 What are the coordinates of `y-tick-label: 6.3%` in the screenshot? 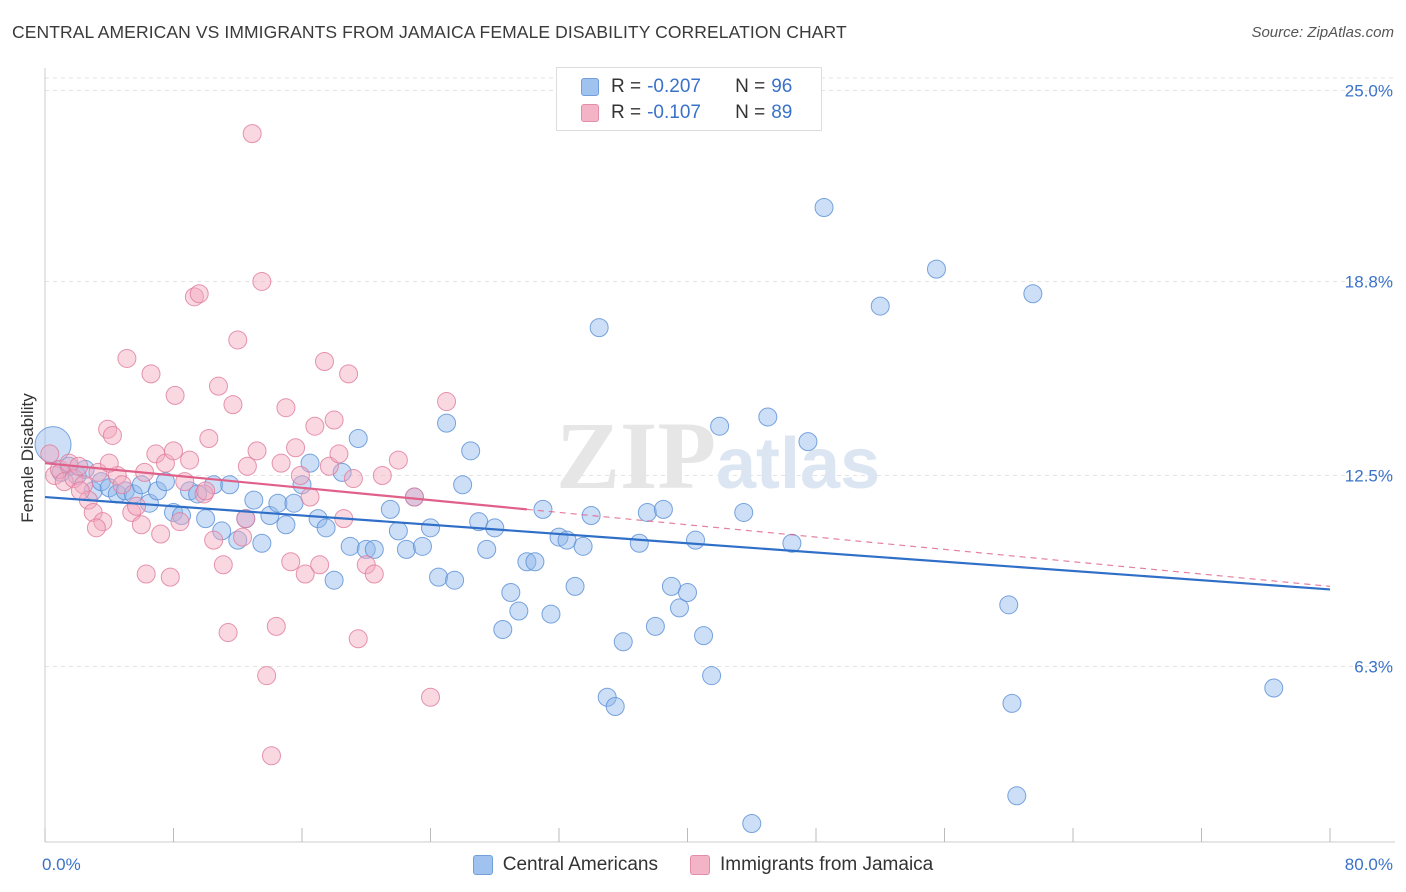 It's located at (1373, 666).